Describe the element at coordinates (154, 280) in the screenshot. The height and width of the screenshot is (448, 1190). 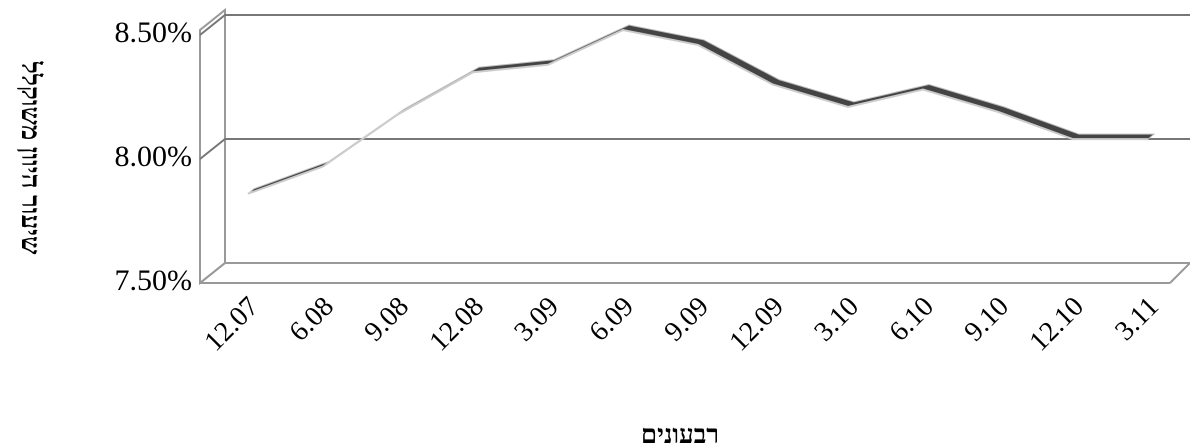
I see `y-tick-label: 7.50%` at that location.